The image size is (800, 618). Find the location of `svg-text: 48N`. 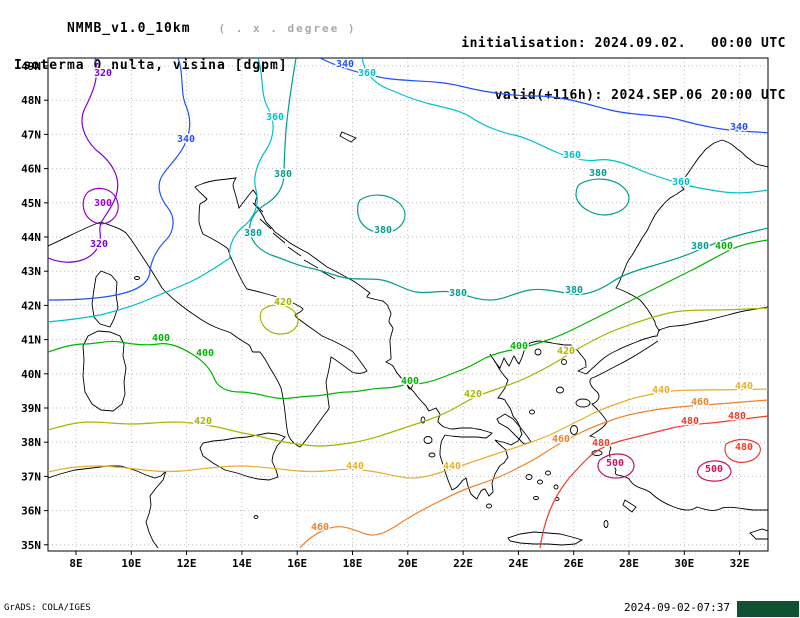

svg-text: 48N is located at coordinates (31, 100).